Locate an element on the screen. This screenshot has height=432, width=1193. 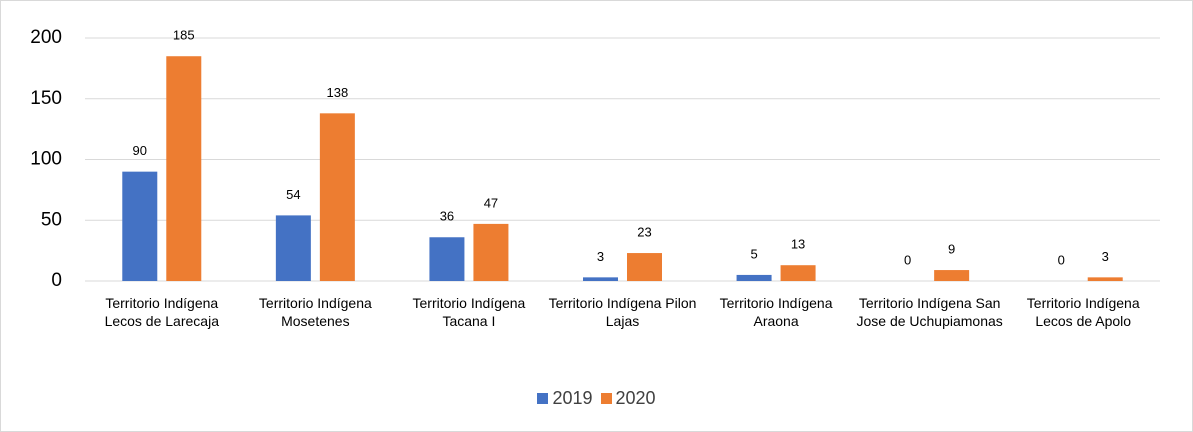
y-tick-label: 200 is located at coordinates (46, 37).